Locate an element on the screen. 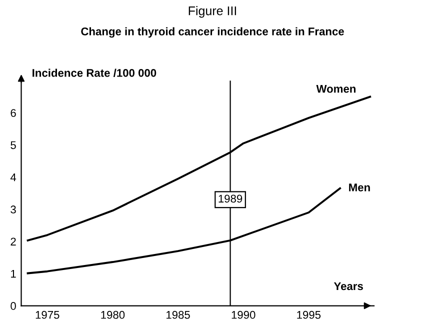 The height and width of the screenshot is (336, 425). series-label: Women is located at coordinates (336, 89).